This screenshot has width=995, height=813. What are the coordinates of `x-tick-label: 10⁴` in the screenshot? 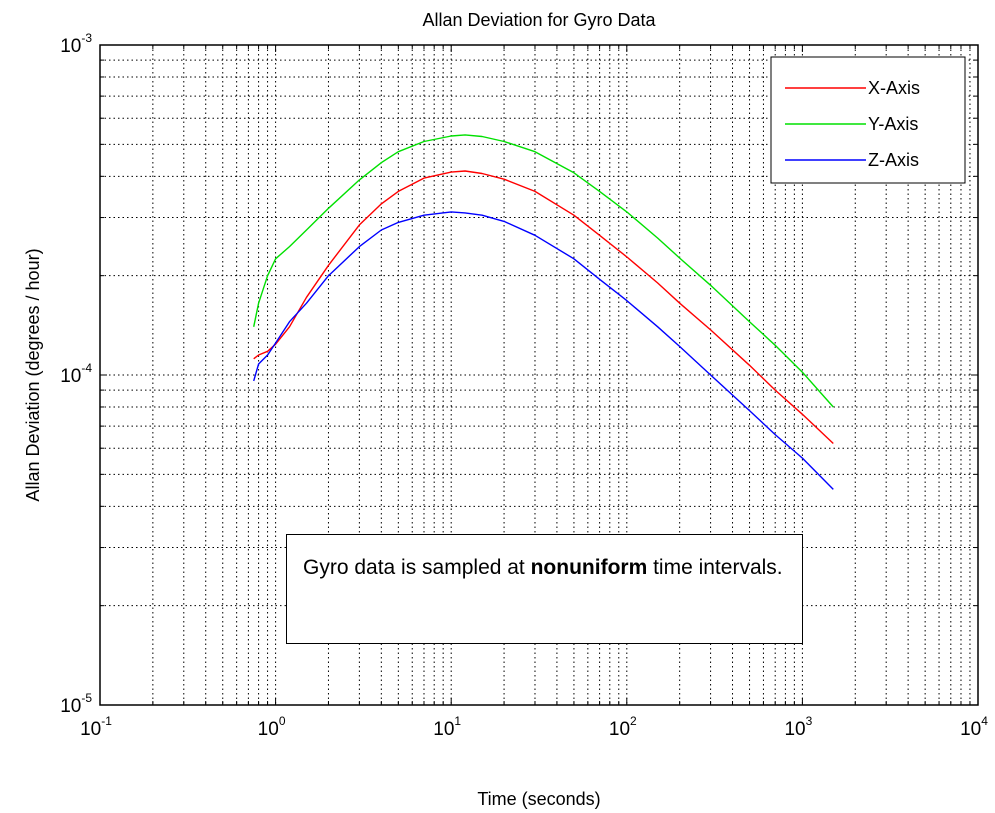 It's located at (974, 727).